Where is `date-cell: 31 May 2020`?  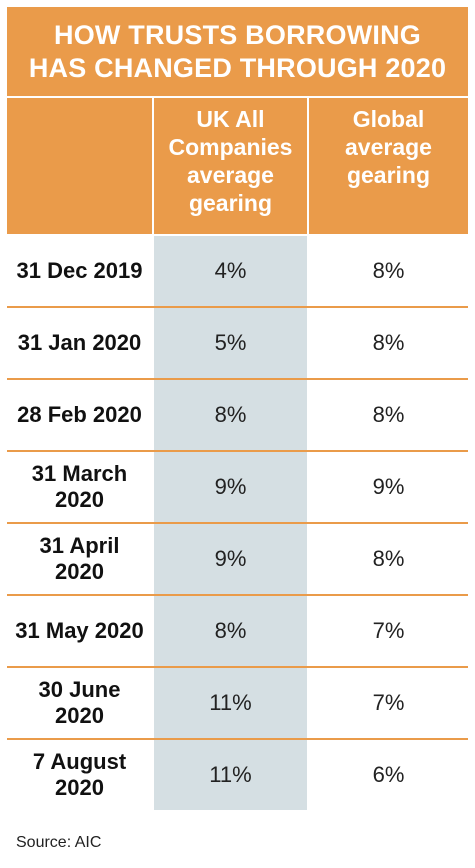 date-cell: 31 May 2020 is located at coordinates (79, 631).